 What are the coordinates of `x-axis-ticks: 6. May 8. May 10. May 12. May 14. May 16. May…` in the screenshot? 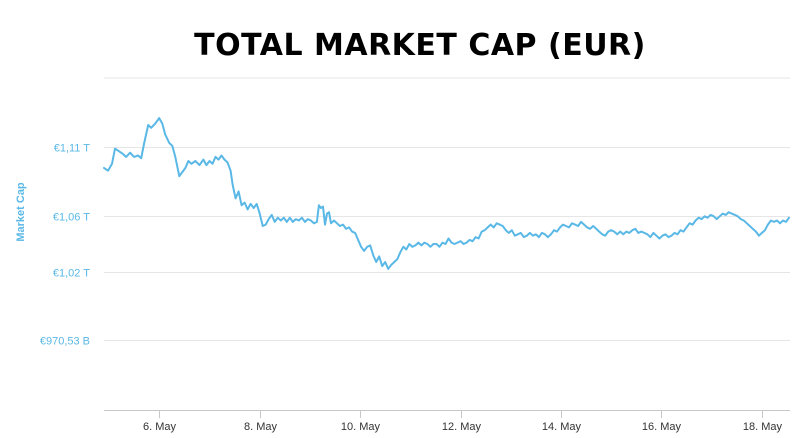 It's located at (463, 421).